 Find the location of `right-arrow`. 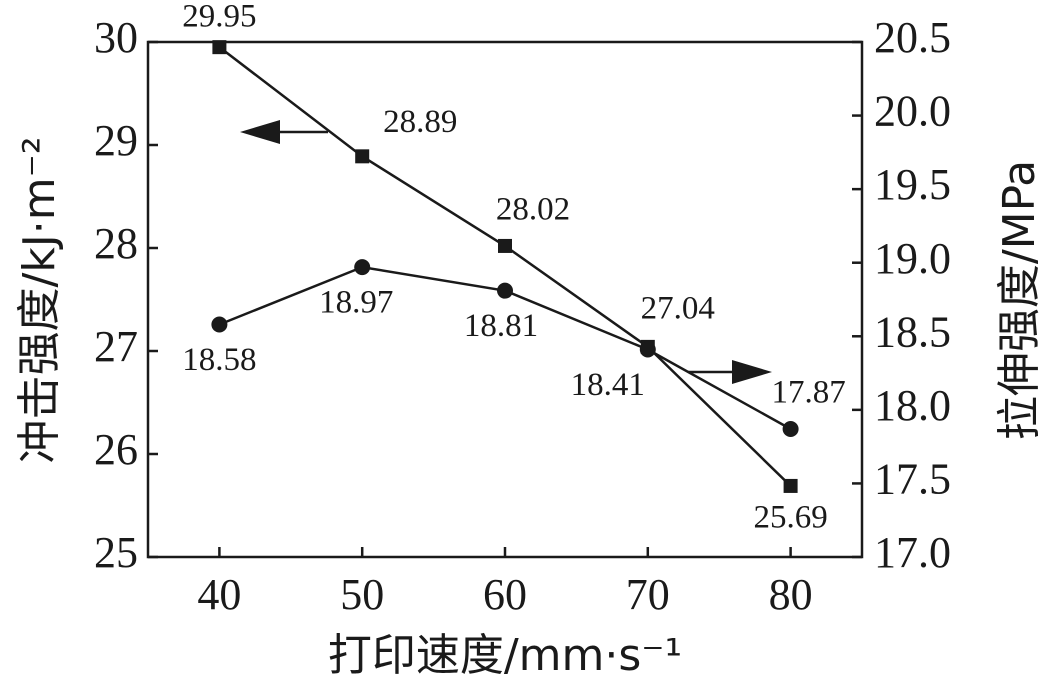

right-arrow is located at coordinates (730, 372).